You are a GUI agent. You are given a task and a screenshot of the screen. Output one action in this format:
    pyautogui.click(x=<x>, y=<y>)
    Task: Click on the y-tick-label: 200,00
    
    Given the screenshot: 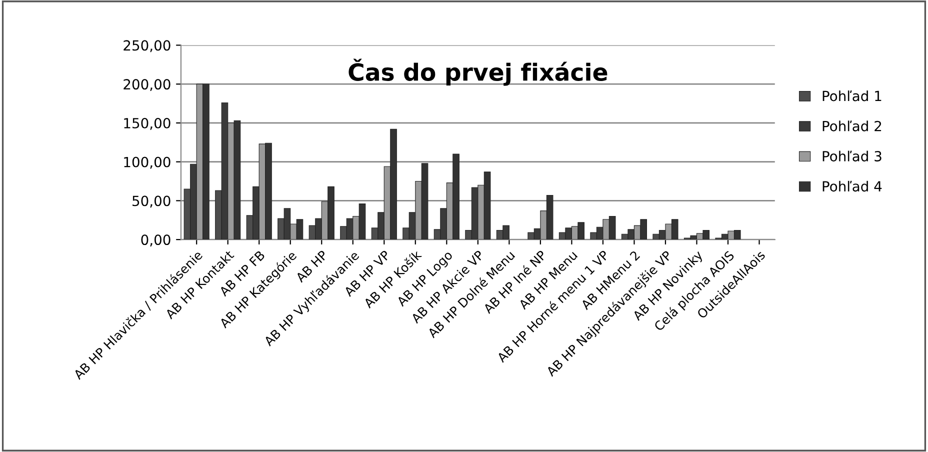 What is the action you would take?
    pyautogui.click(x=147, y=85)
    